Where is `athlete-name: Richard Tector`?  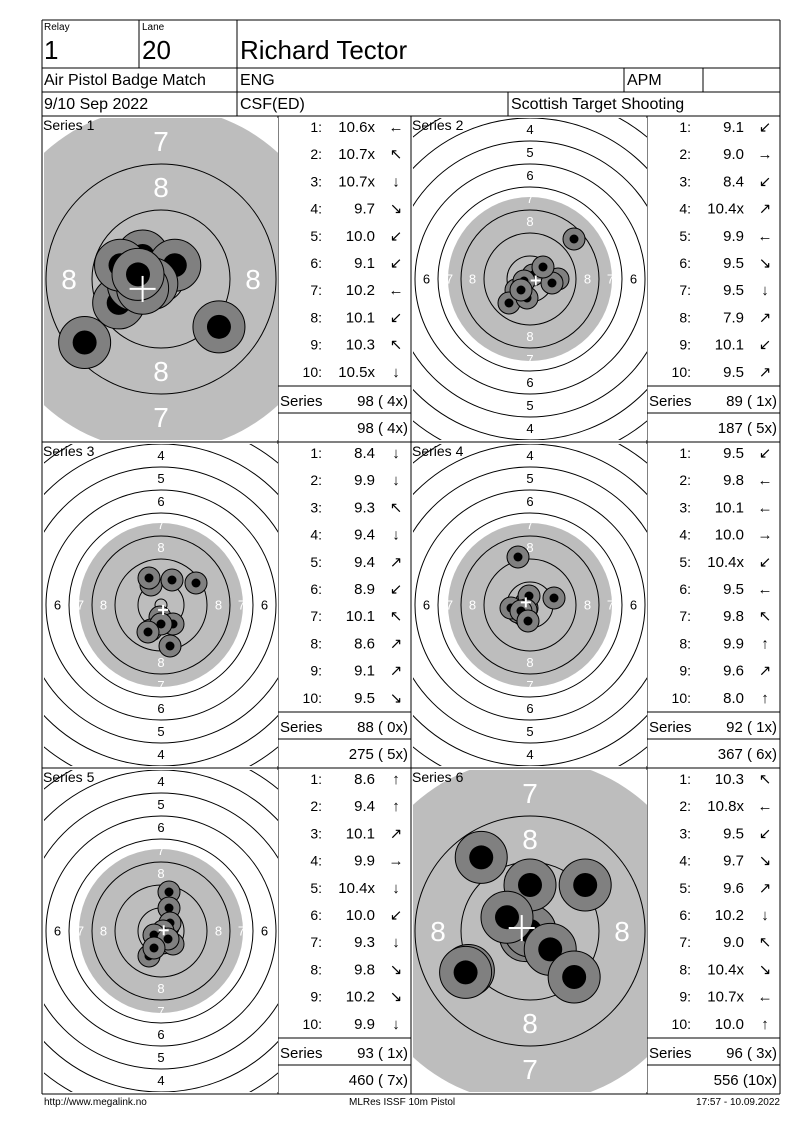
athlete-name: Richard Tector is located at coordinates (324, 50).